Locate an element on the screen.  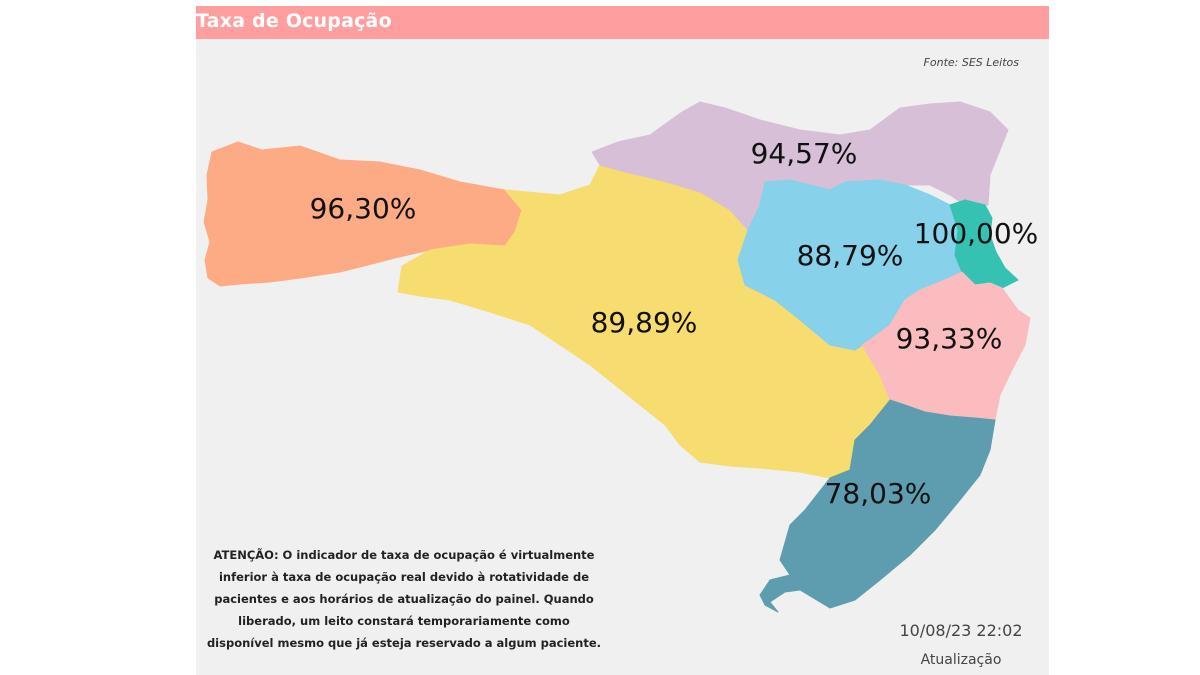
region-sul is located at coordinates (877, 506).